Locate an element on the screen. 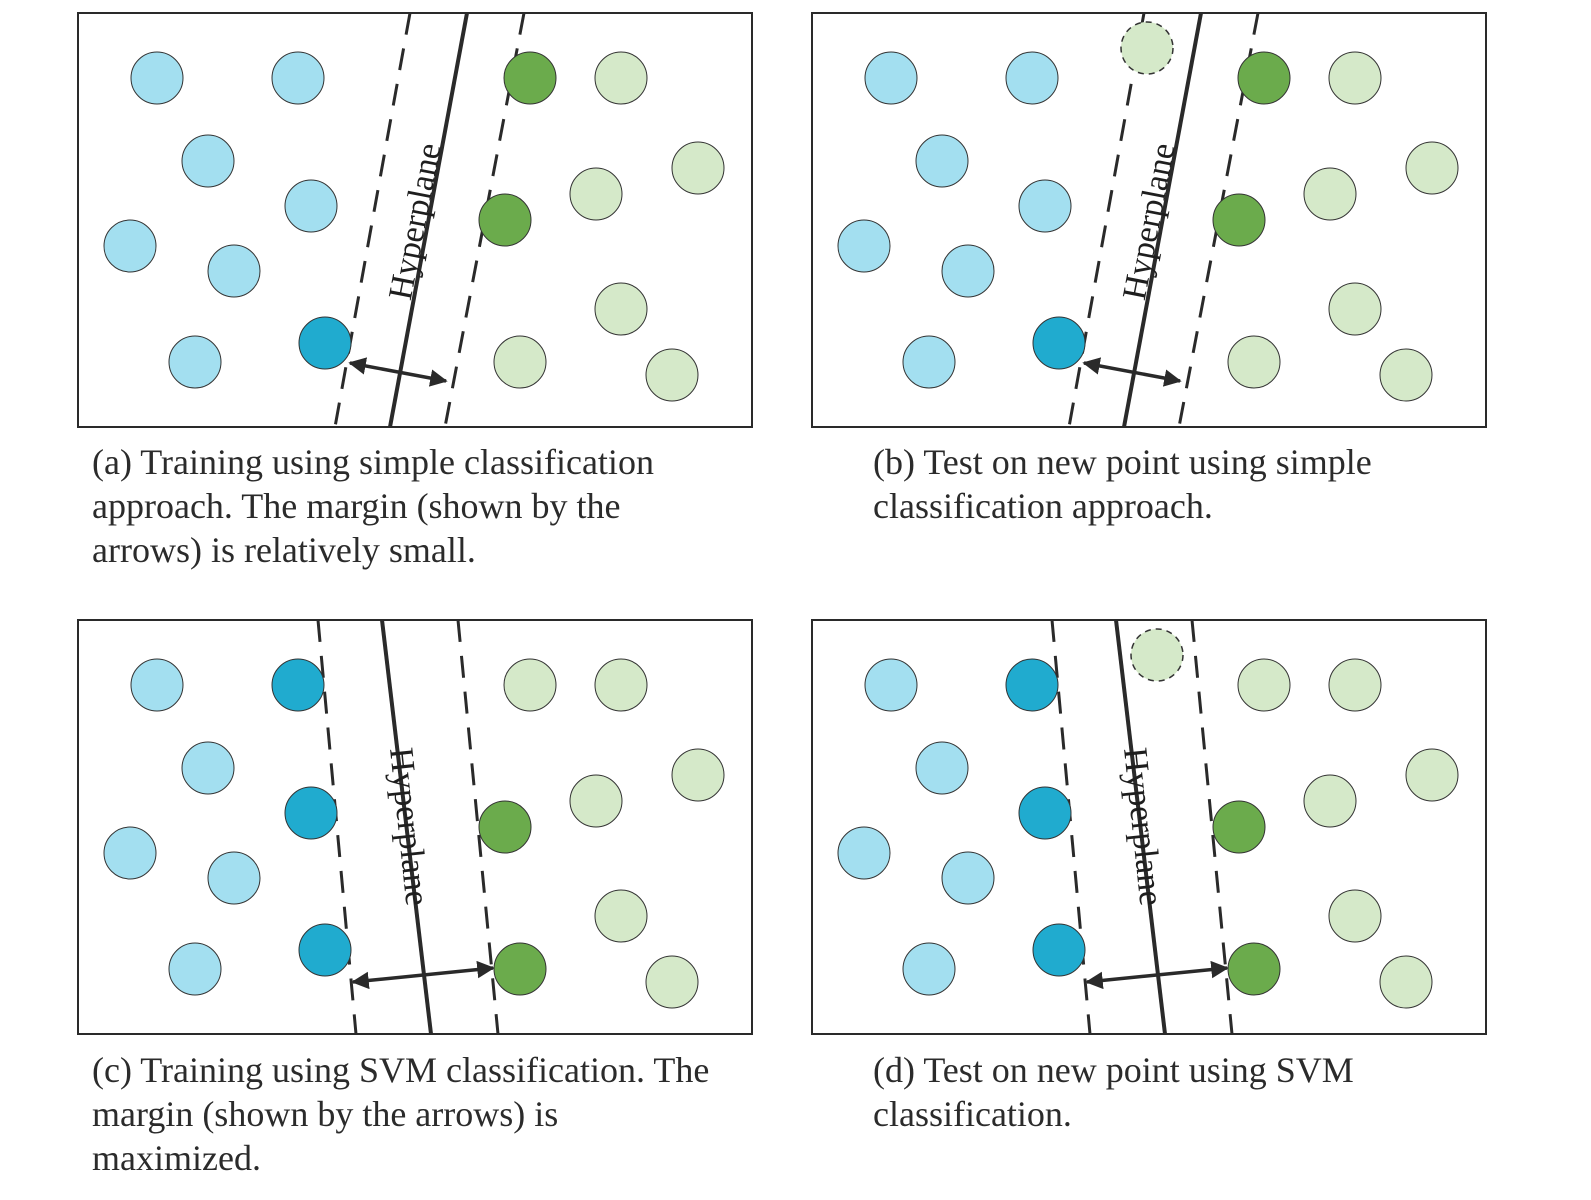 This screenshot has width=1591, height=1200. panel-a: Hyperplane is located at coordinates (415, 220).